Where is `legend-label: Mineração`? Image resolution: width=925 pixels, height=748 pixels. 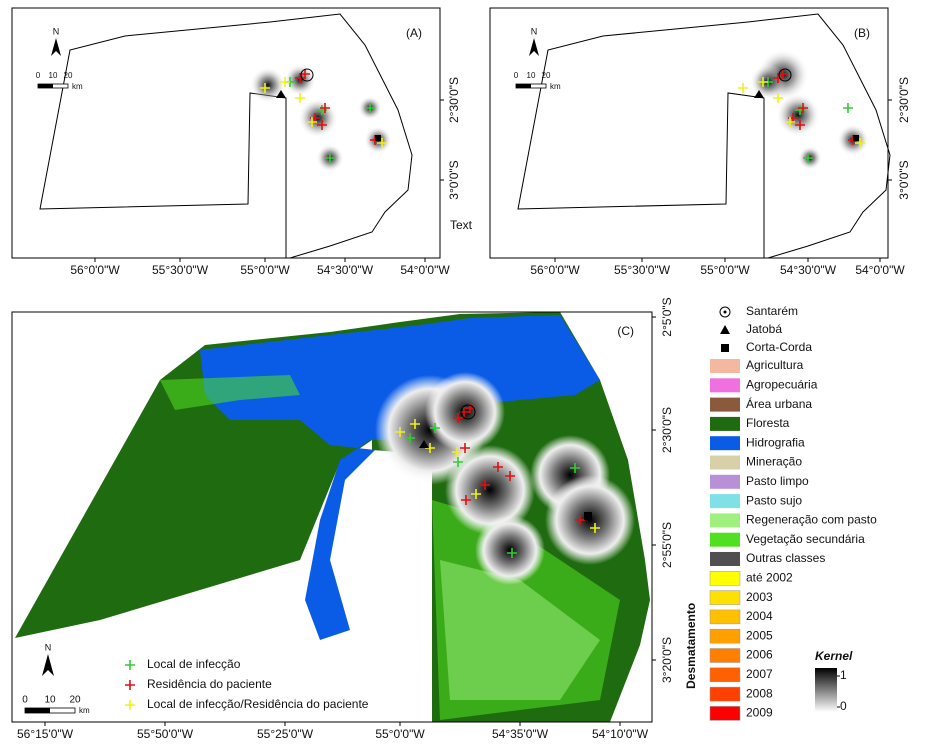
legend-label: Mineração is located at coordinates (774, 462).